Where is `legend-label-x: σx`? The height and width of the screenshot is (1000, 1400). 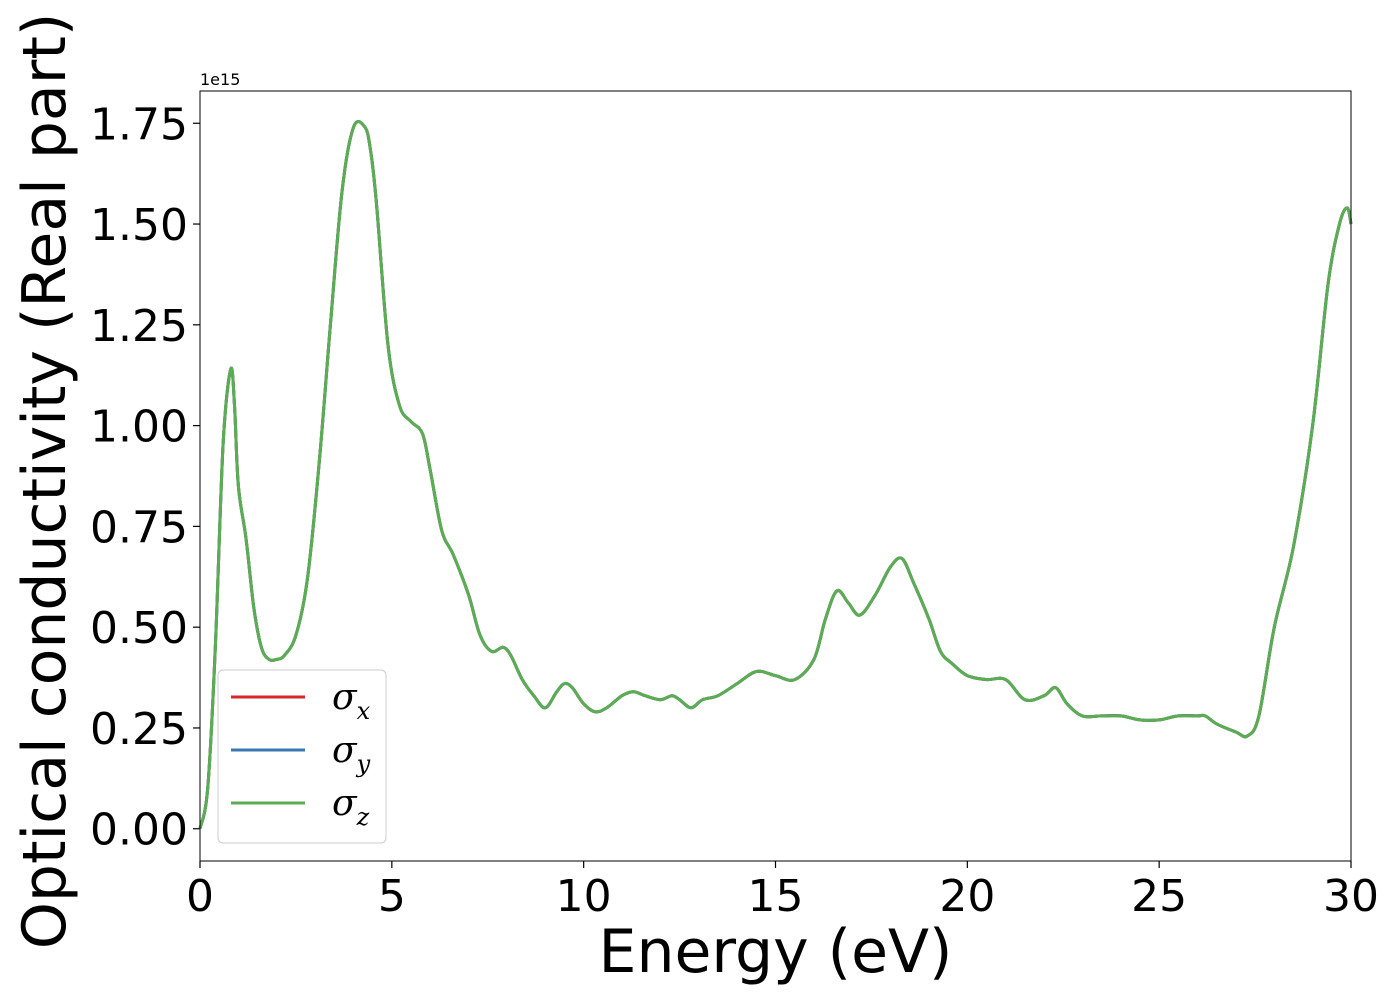 legend-label-x: σx is located at coordinates (351, 701).